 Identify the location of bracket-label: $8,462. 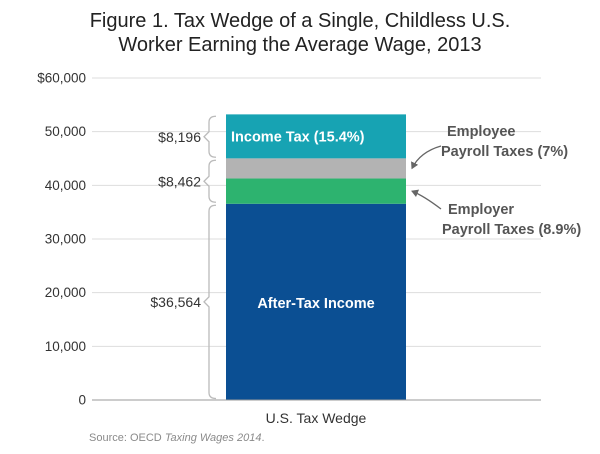
(179, 181).